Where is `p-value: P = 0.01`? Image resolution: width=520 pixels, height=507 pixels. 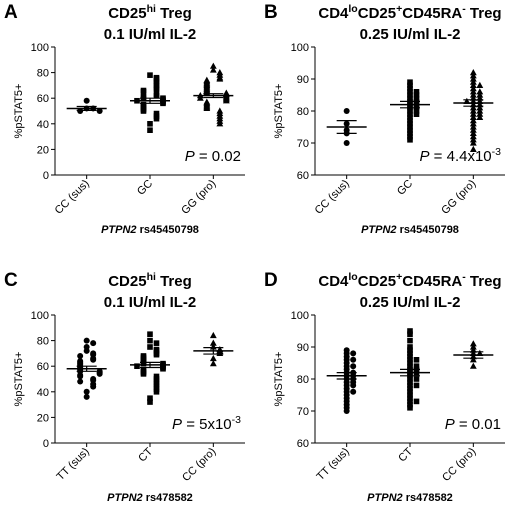
p-value: P = 0.01 is located at coordinates (473, 424).